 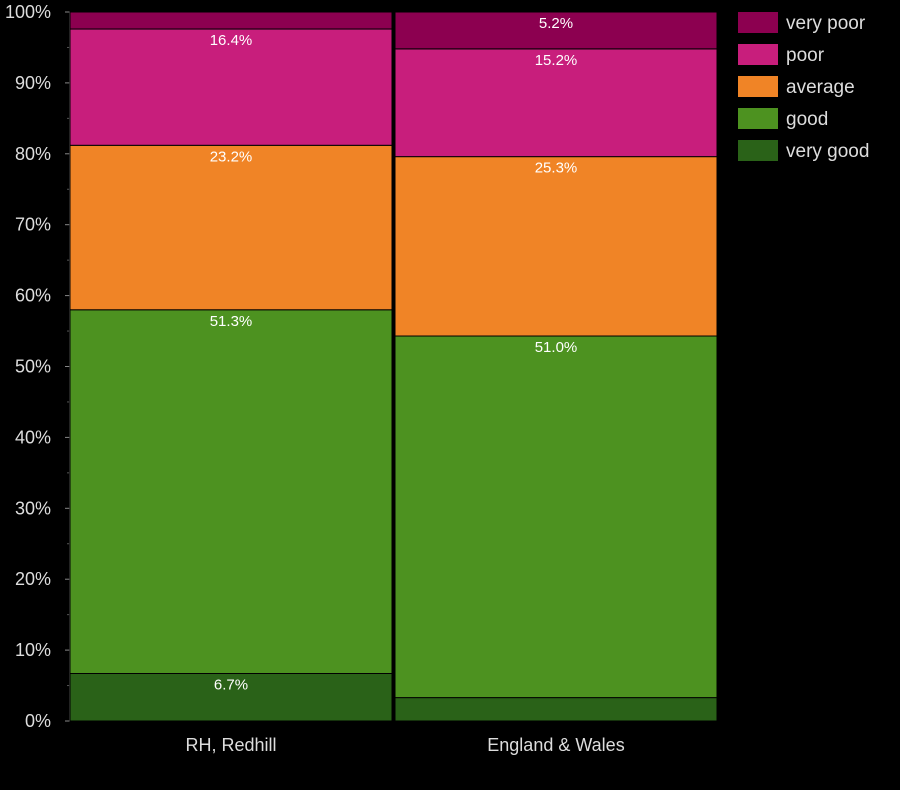 What do you see at coordinates (820, 87) in the screenshot?
I see `legend-label-average: average` at bounding box center [820, 87].